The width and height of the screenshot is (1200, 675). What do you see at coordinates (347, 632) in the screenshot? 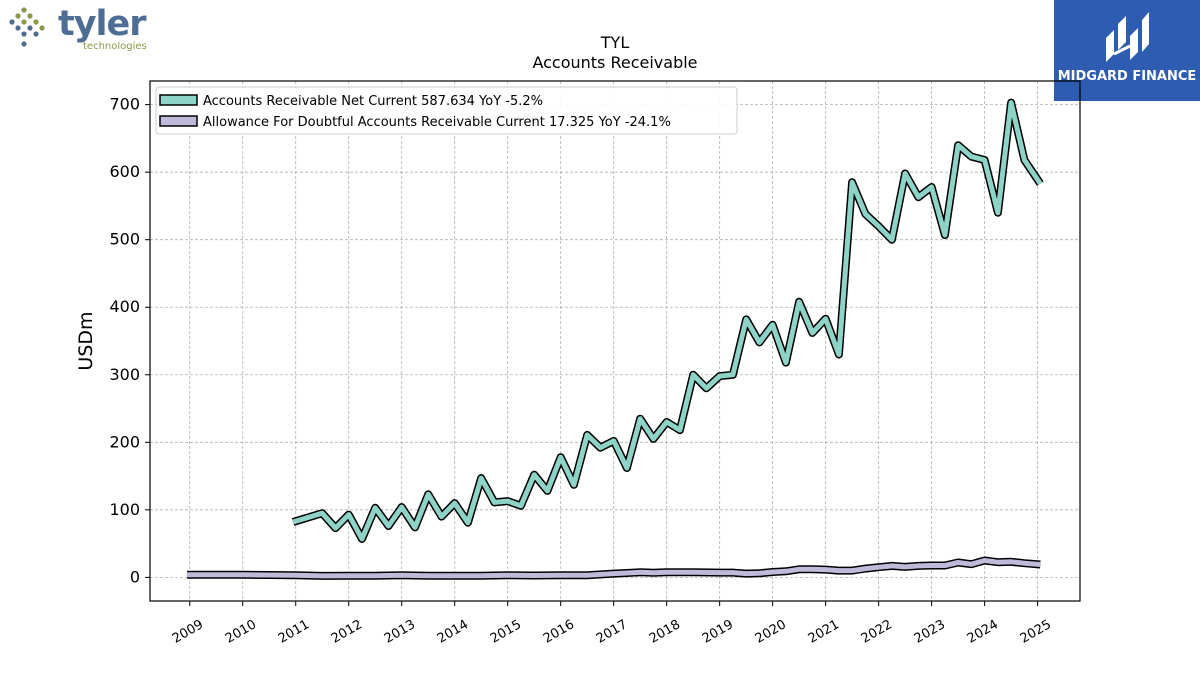
I see `x-tick-label: 2012` at bounding box center [347, 632].